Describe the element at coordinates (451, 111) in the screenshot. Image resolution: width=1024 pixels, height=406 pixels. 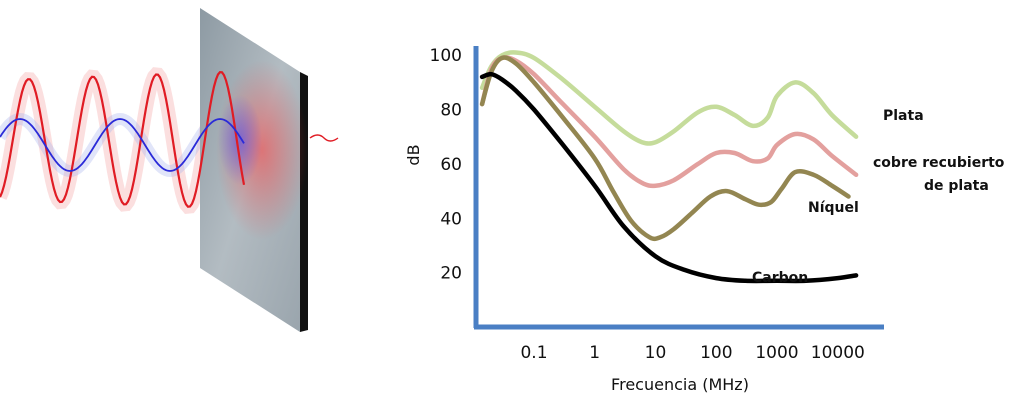
I see `y-tick-label: 80` at that location.